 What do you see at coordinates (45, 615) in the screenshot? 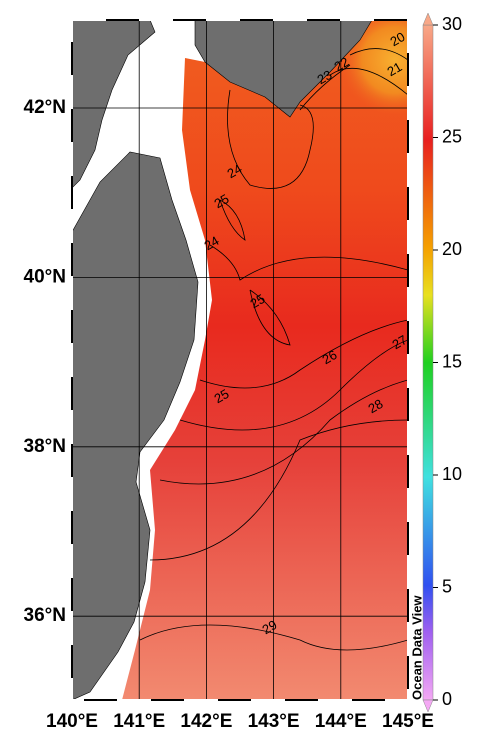
I see `y-axis-label: 36°N` at bounding box center [45, 615].